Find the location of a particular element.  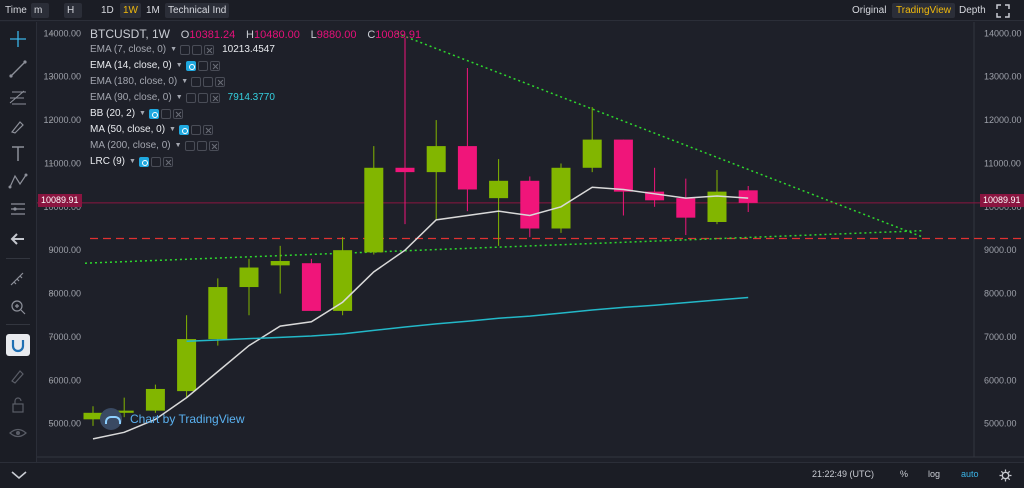

magnet-icon is located at coordinates (18, 346).